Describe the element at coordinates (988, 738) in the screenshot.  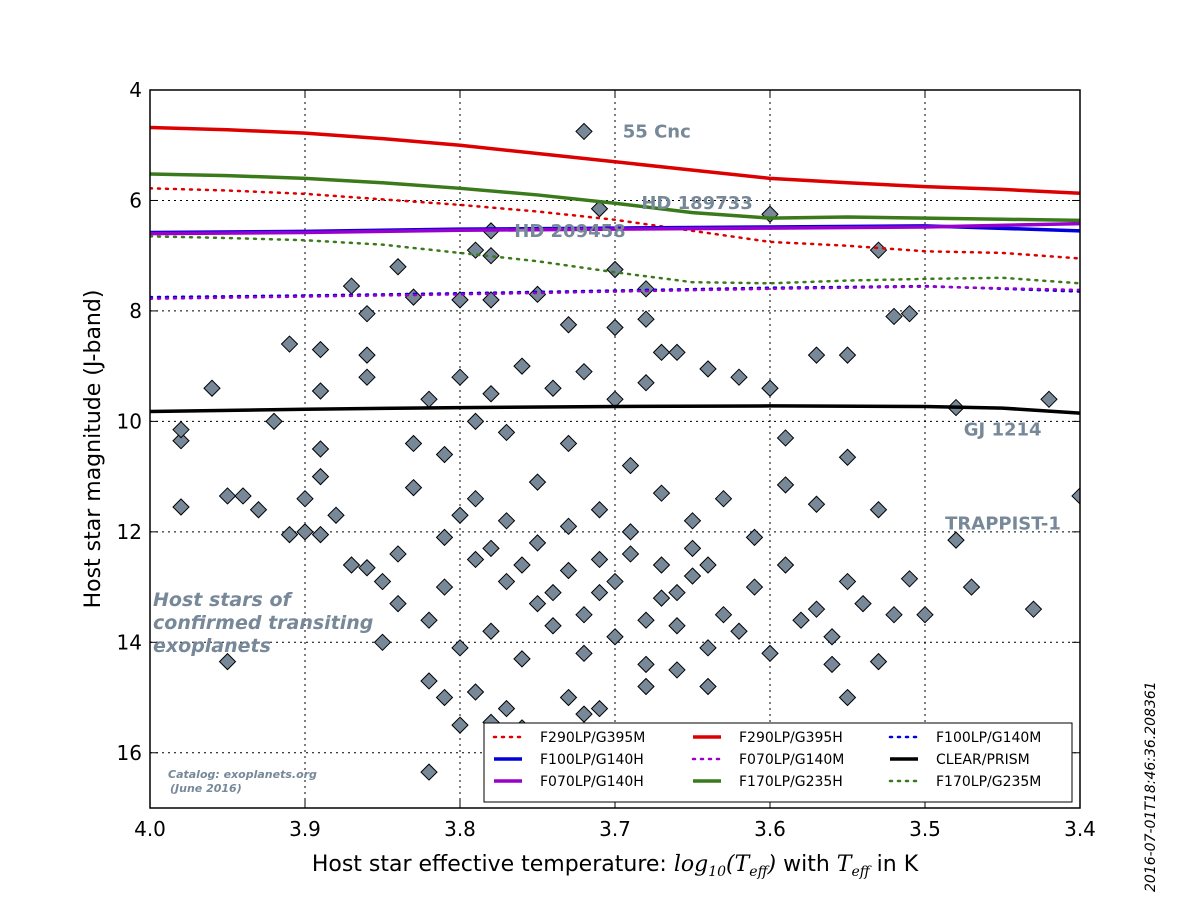
I see `legend-label: F100LP/G140M` at that location.